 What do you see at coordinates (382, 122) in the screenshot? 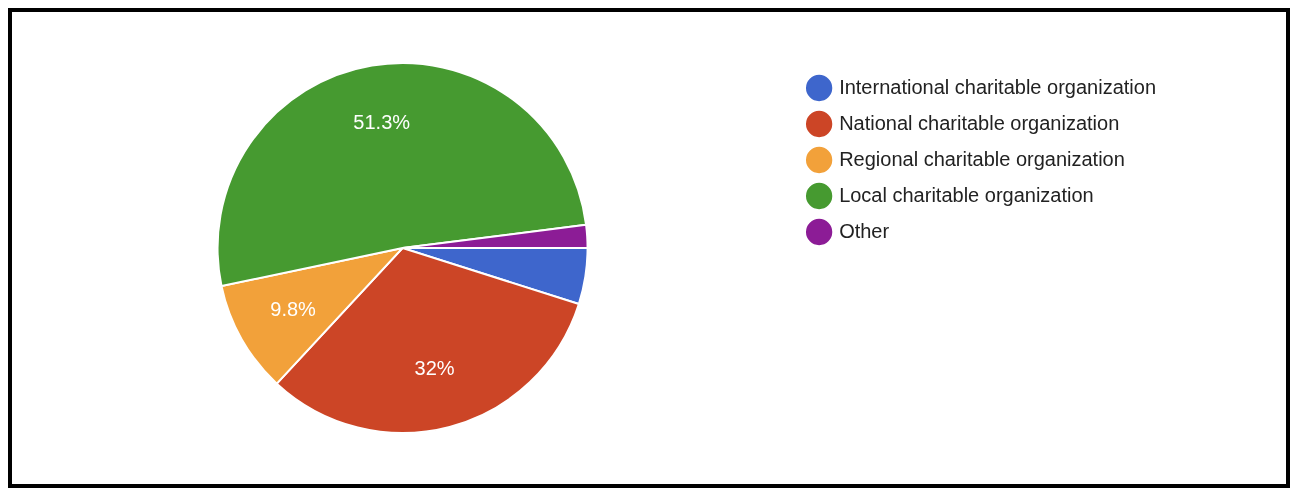
I see `data-label: 51.3%` at bounding box center [382, 122].